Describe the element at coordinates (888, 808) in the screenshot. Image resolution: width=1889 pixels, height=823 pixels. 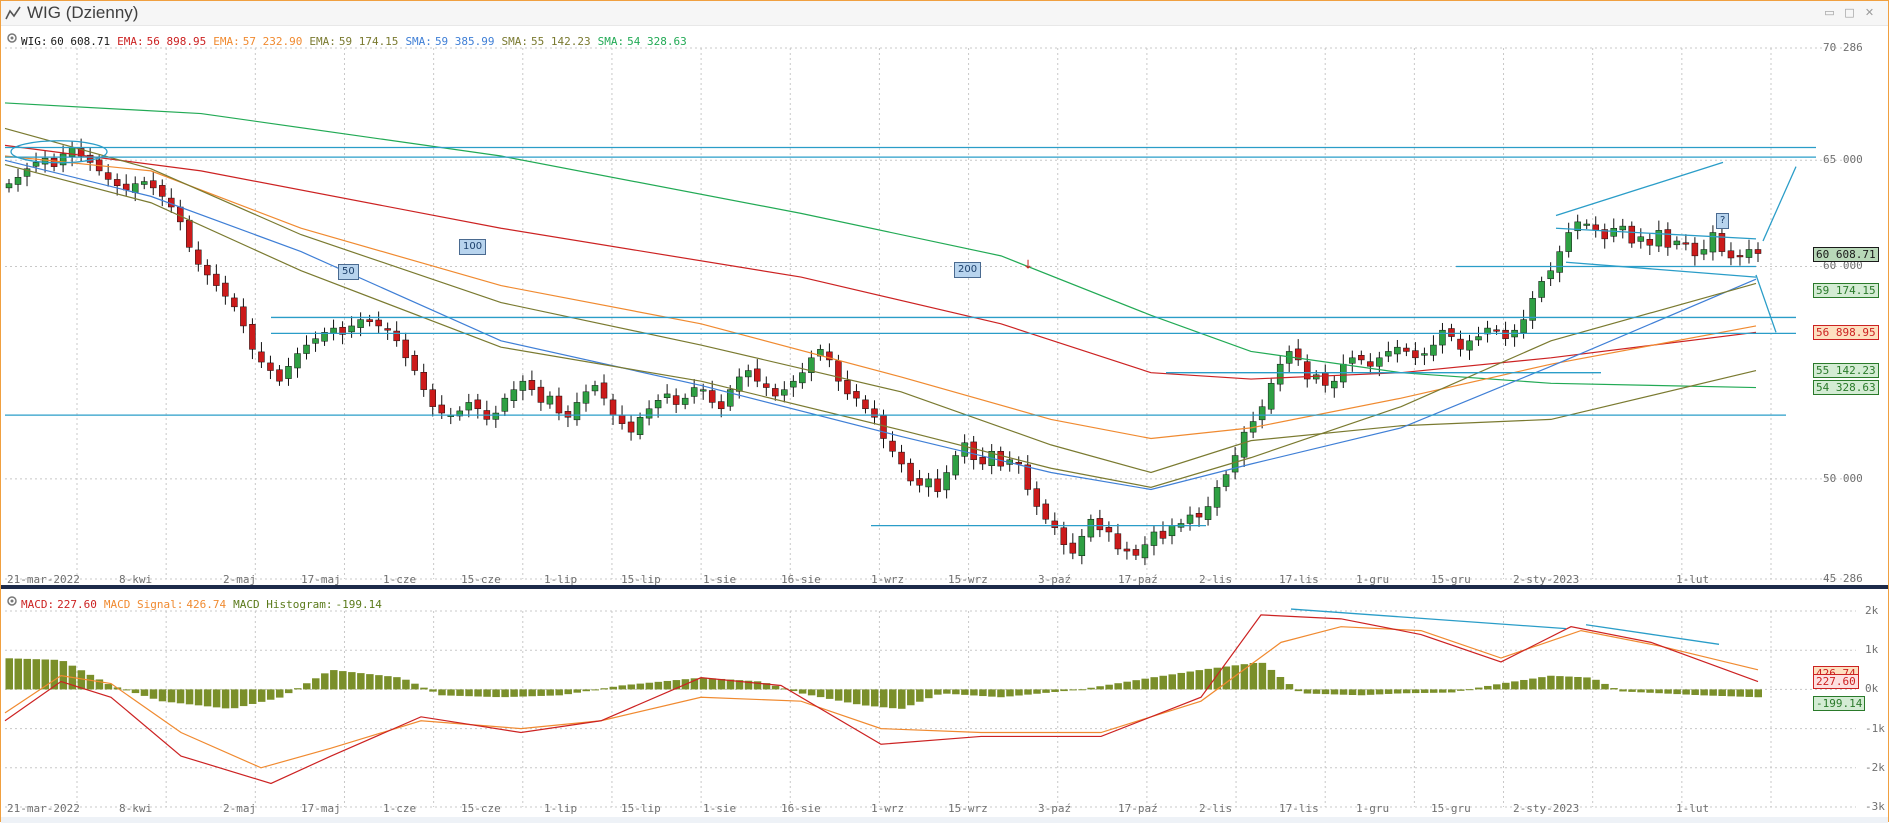
I see `x-tick-label: 1-wrz` at that location.